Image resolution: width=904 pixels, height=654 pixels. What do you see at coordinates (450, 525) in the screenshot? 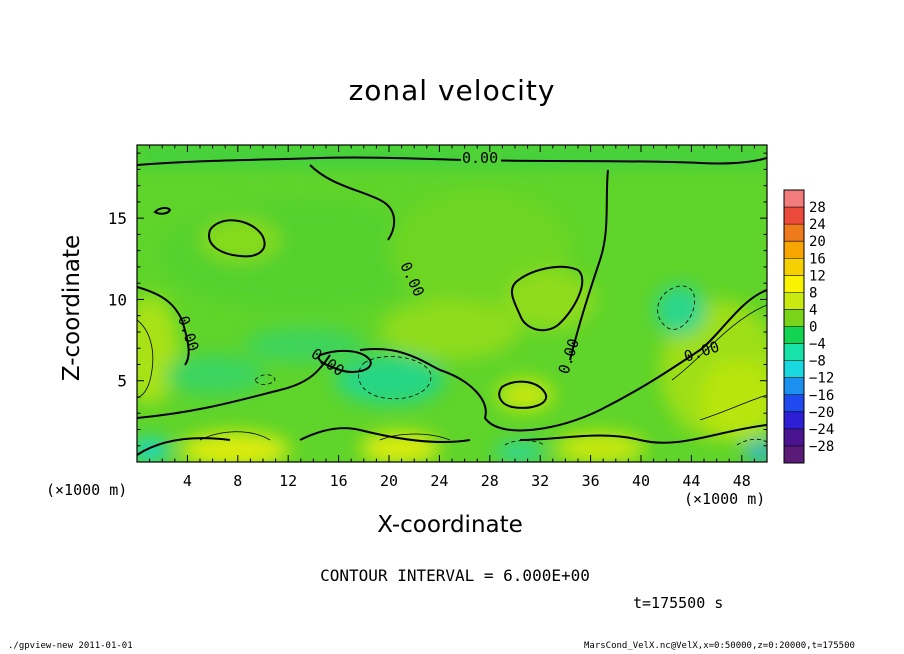
I see `x-axis-label: X-coordinate` at bounding box center [450, 525].